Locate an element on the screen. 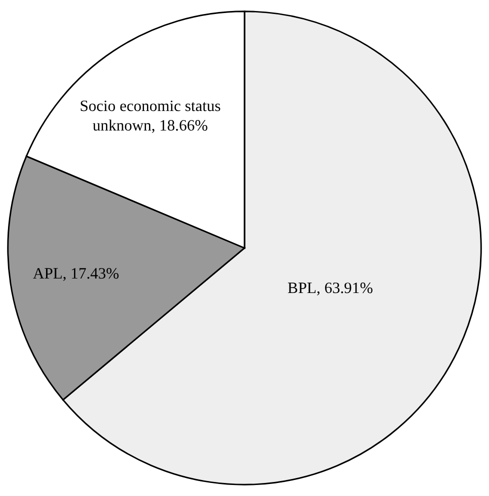  slice-label: Socio economic status unknown, 18.66% is located at coordinates (150, 116).